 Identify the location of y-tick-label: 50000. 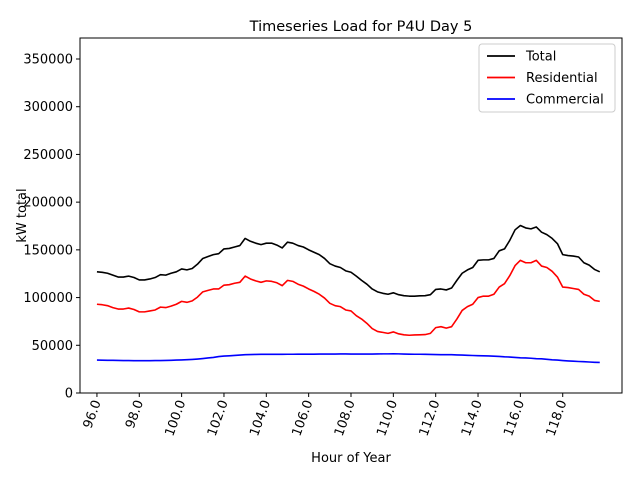
(52, 346).